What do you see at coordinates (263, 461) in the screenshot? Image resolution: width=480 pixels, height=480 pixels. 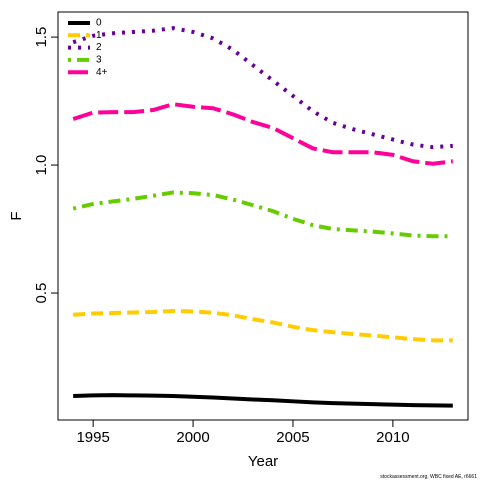 I see `x-axis-title: Year` at bounding box center [263, 461].